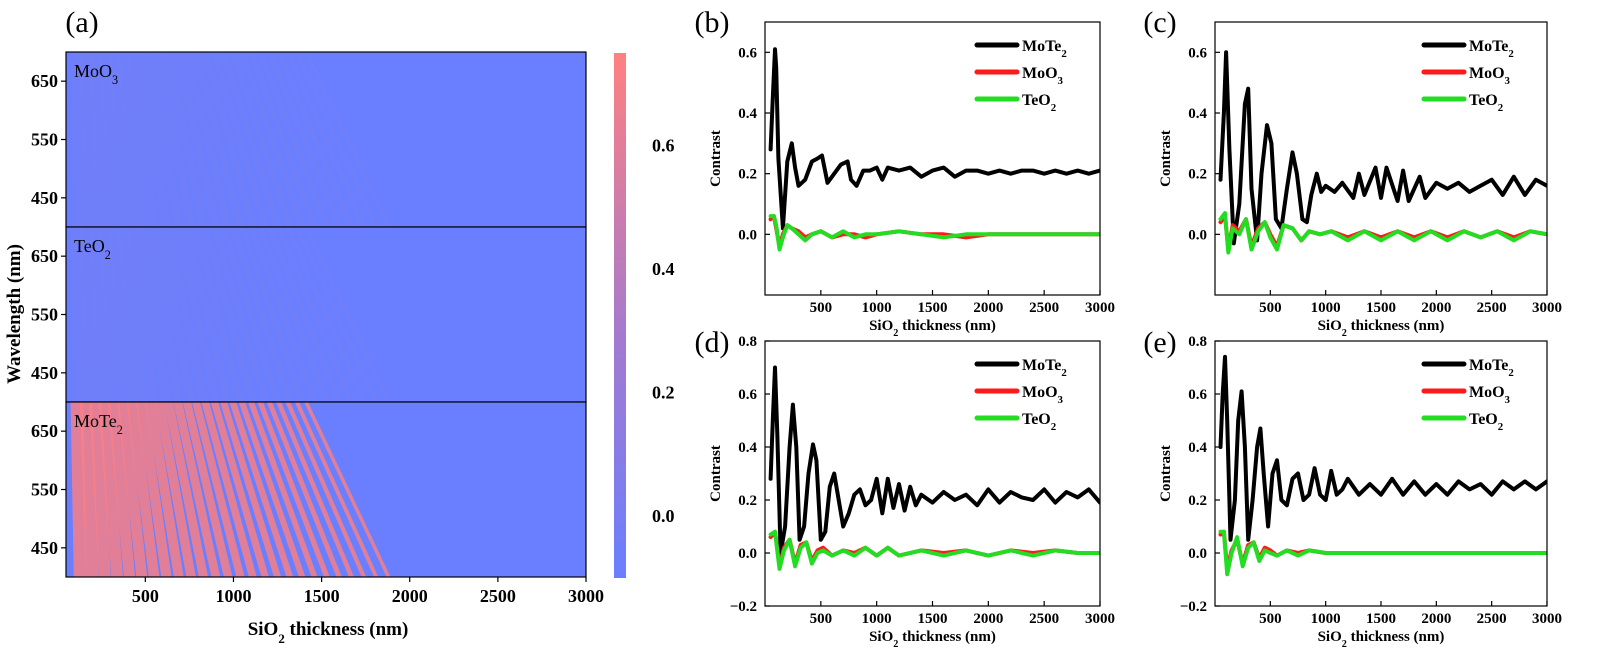 The image size is (1600, 669). What do you see at coordinates (620, 315) in the screenshot?
I see `colorbar` at bounding box center [620, 315].